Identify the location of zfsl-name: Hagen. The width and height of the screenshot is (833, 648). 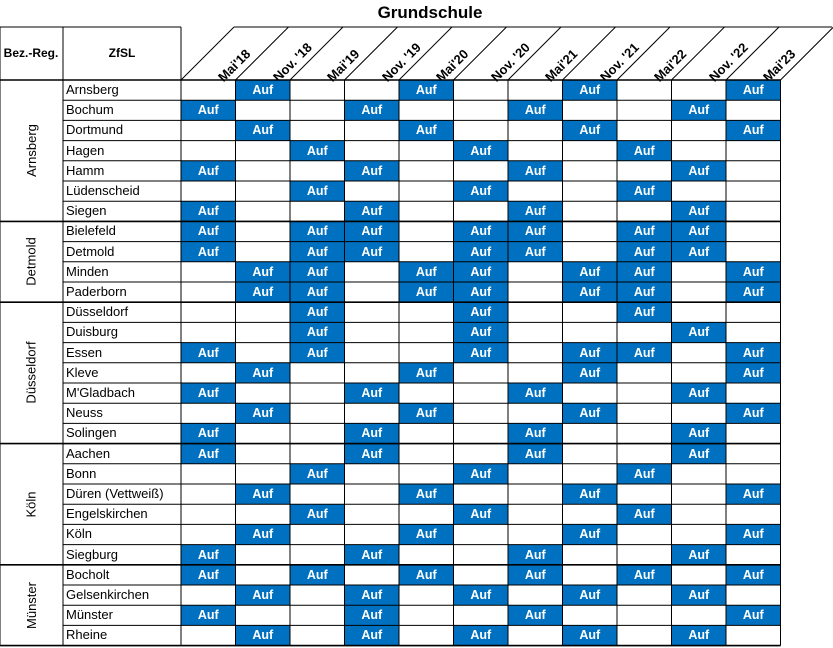
(85, 150).